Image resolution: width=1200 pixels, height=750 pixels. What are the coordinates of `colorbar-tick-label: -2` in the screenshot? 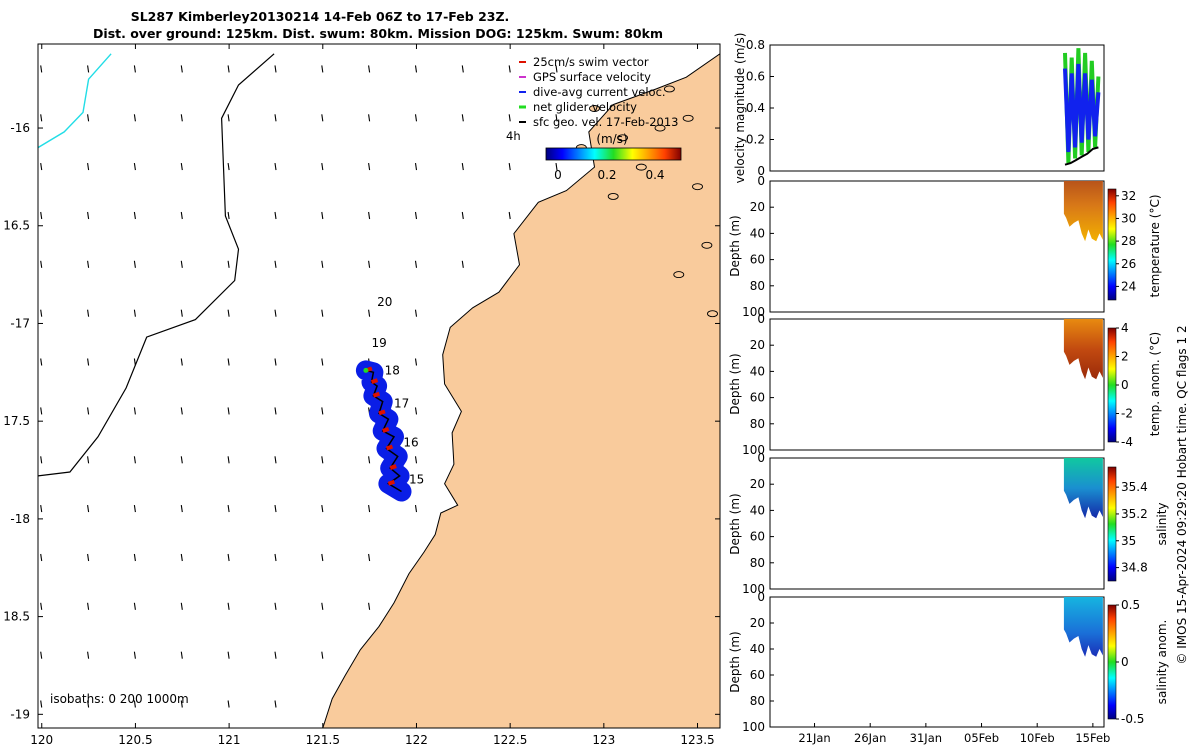 It's located at (1127, 414).